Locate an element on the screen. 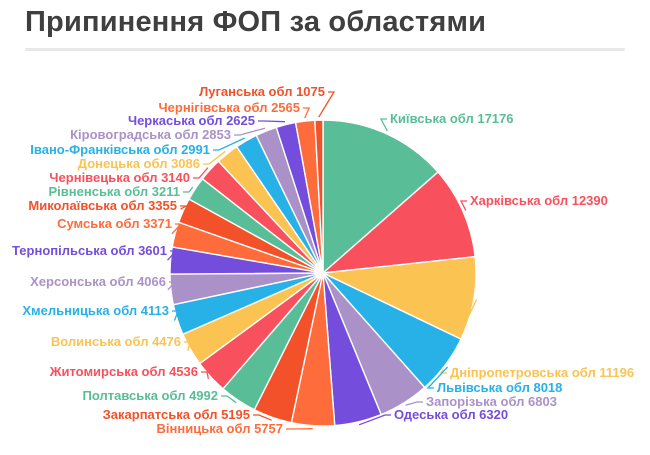 This screenshot has height=455, width=650. slice-label: Полтавська обл 4992 is located at coordinates (150, 395).